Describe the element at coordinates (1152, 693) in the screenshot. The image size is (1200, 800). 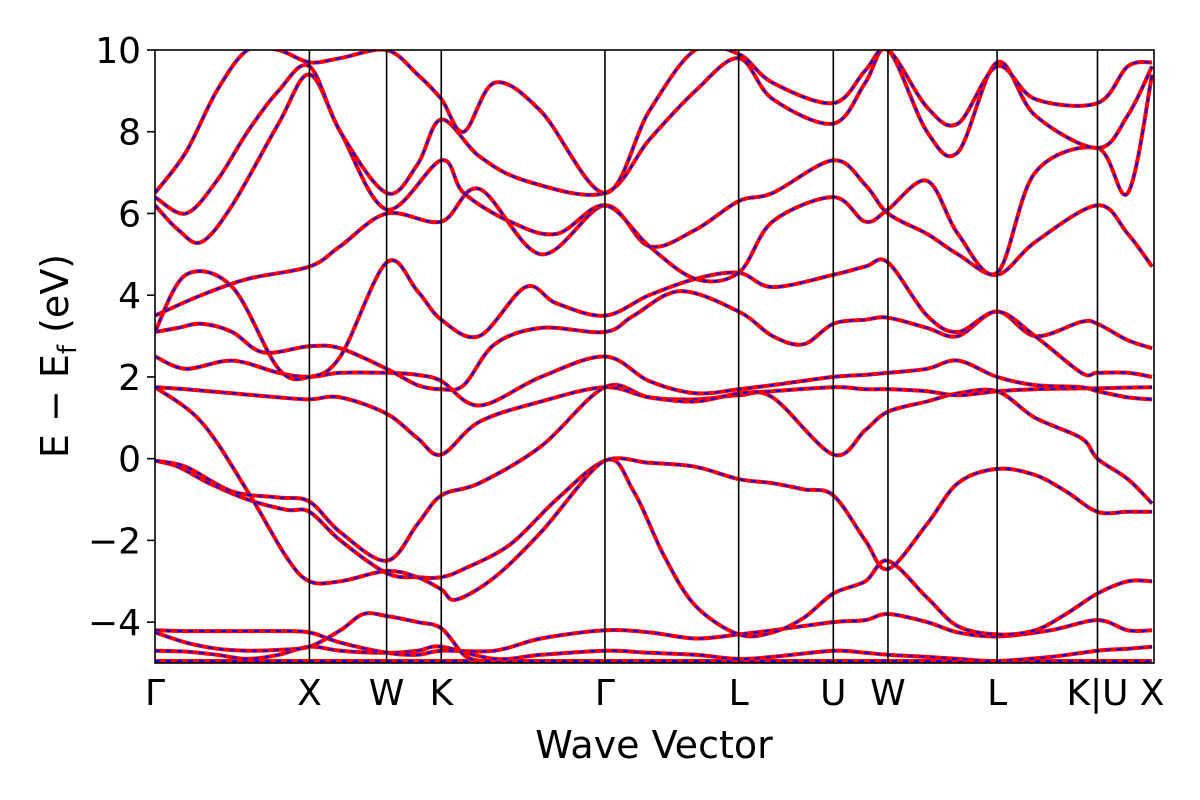
I see `x-tick-label-10: X` at that location.